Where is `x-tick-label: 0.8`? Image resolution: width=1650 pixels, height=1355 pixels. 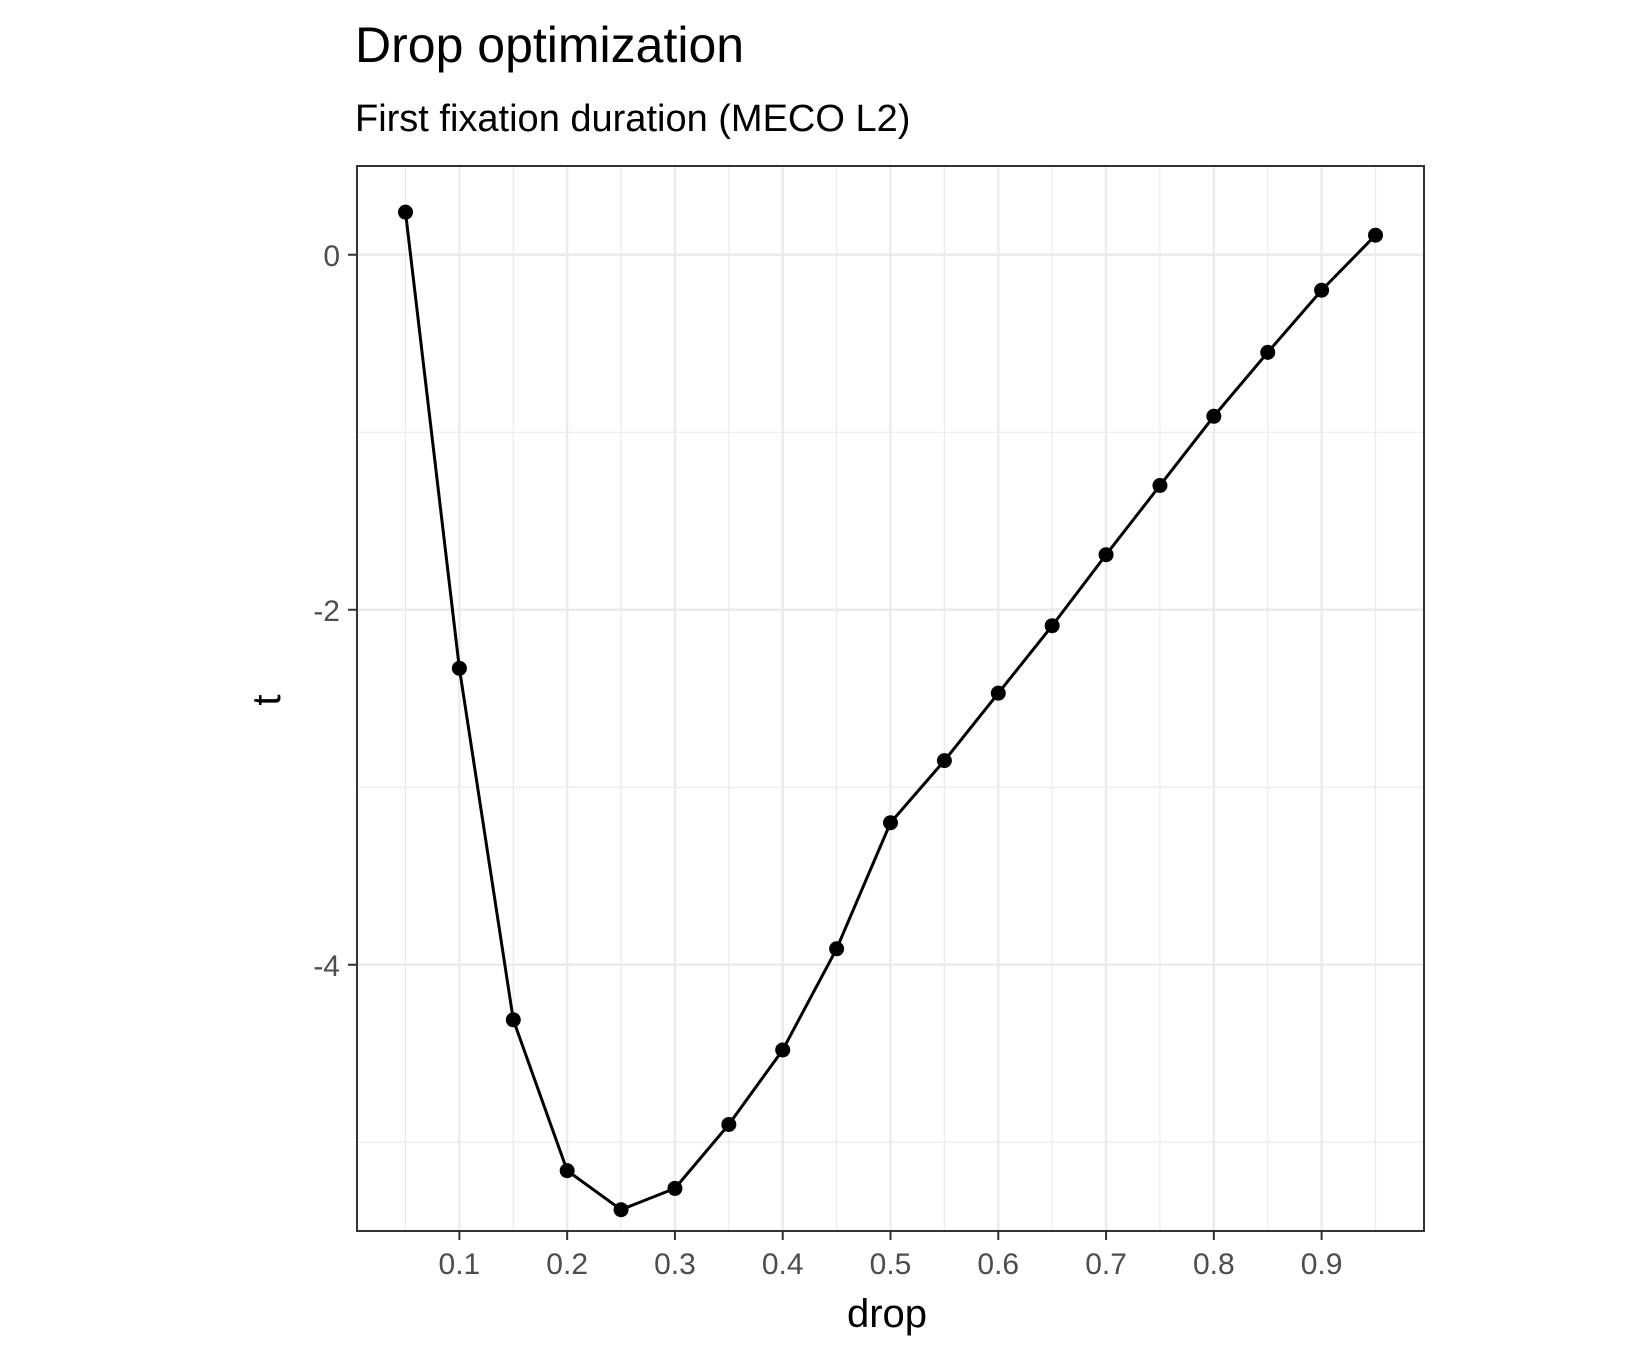
x-tick-label: 0.8 is located at coordinates (1214, 1264).